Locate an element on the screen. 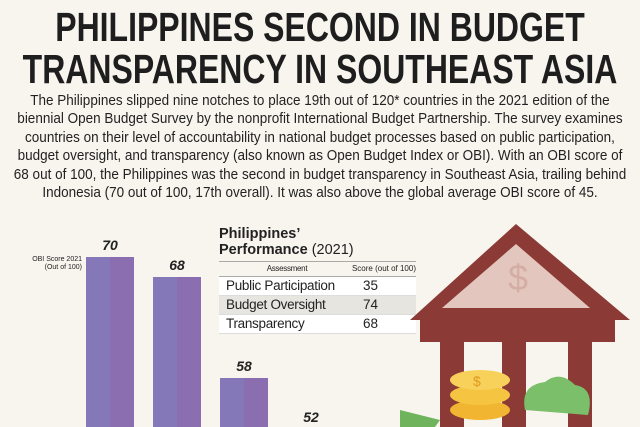  bar-value-label: 68 is located at coordinates (177, 265).